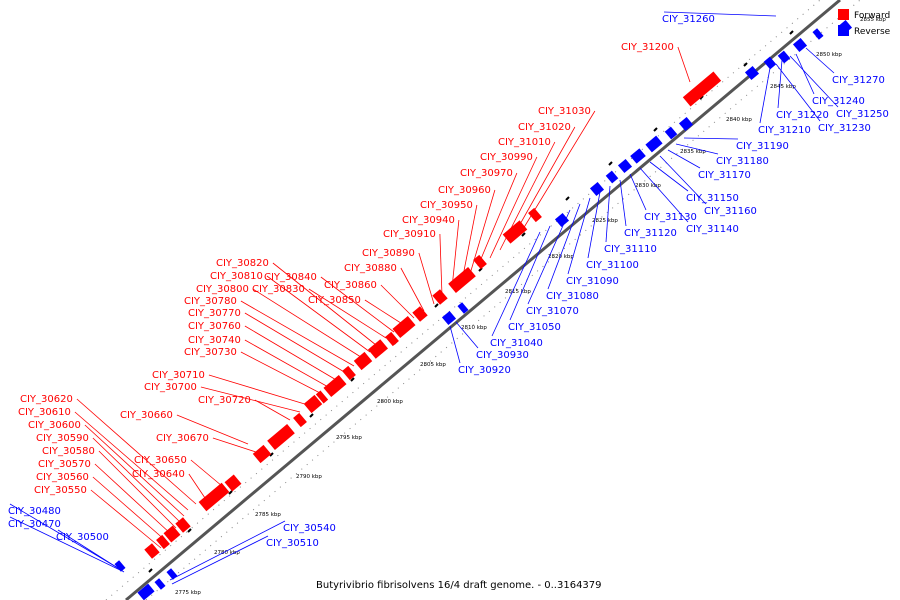 The height and width of the screenshot is (600, 900). I want to click on reverse-gene-label: CIY_31240, so click(838, 101).